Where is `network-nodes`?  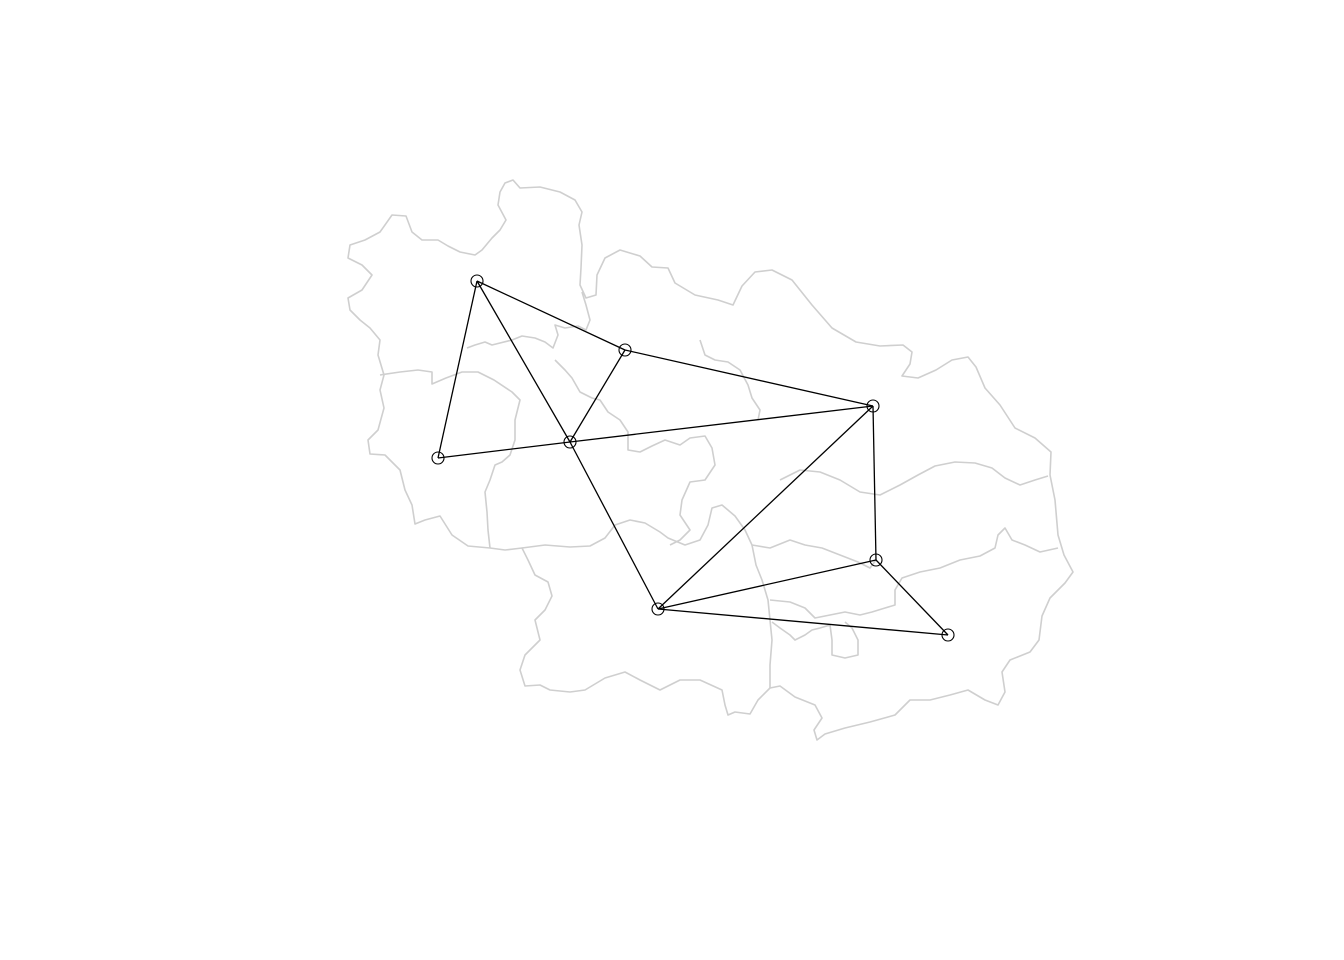
network-nodes is located at coordinates (693, 458).